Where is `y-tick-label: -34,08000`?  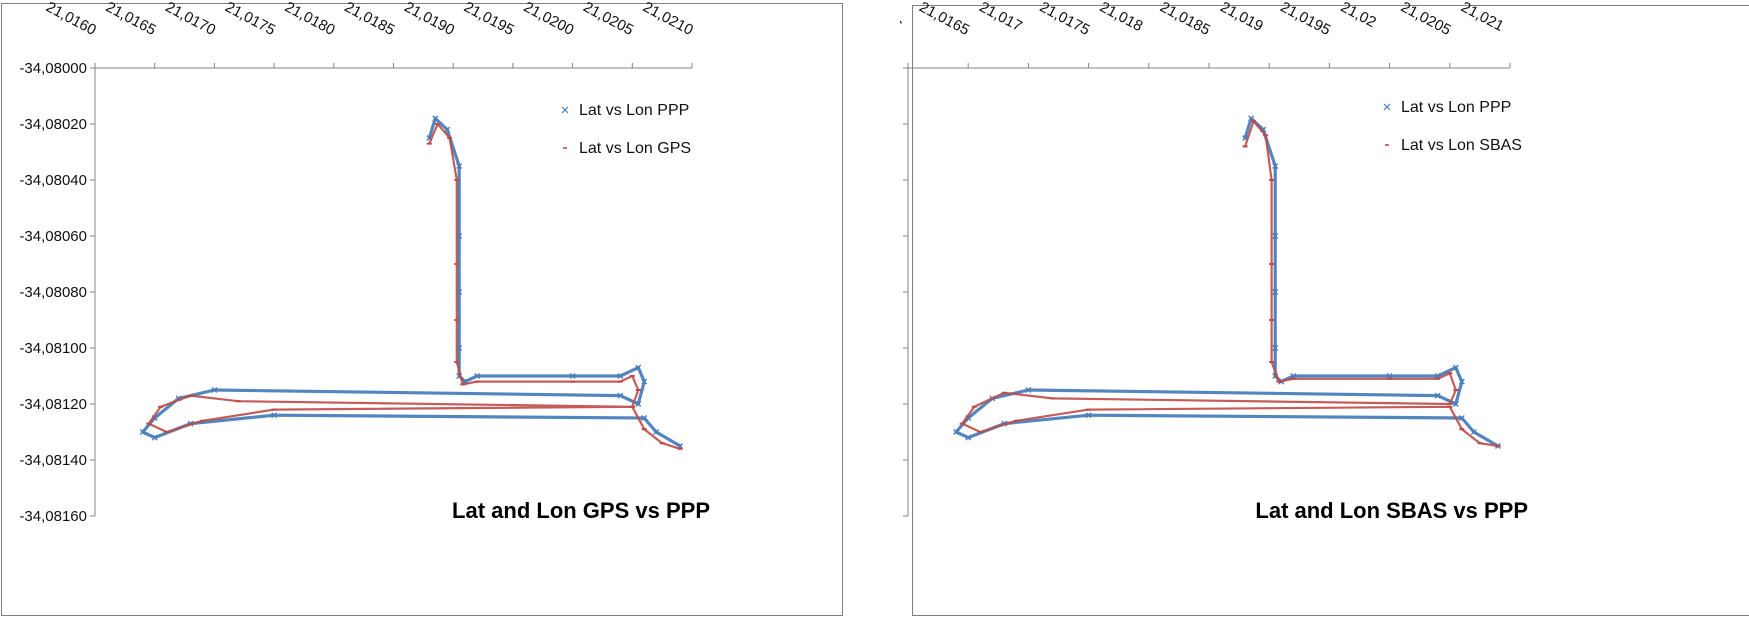 y-tick-label: -34,08000 is located at coordinates (53, 68).